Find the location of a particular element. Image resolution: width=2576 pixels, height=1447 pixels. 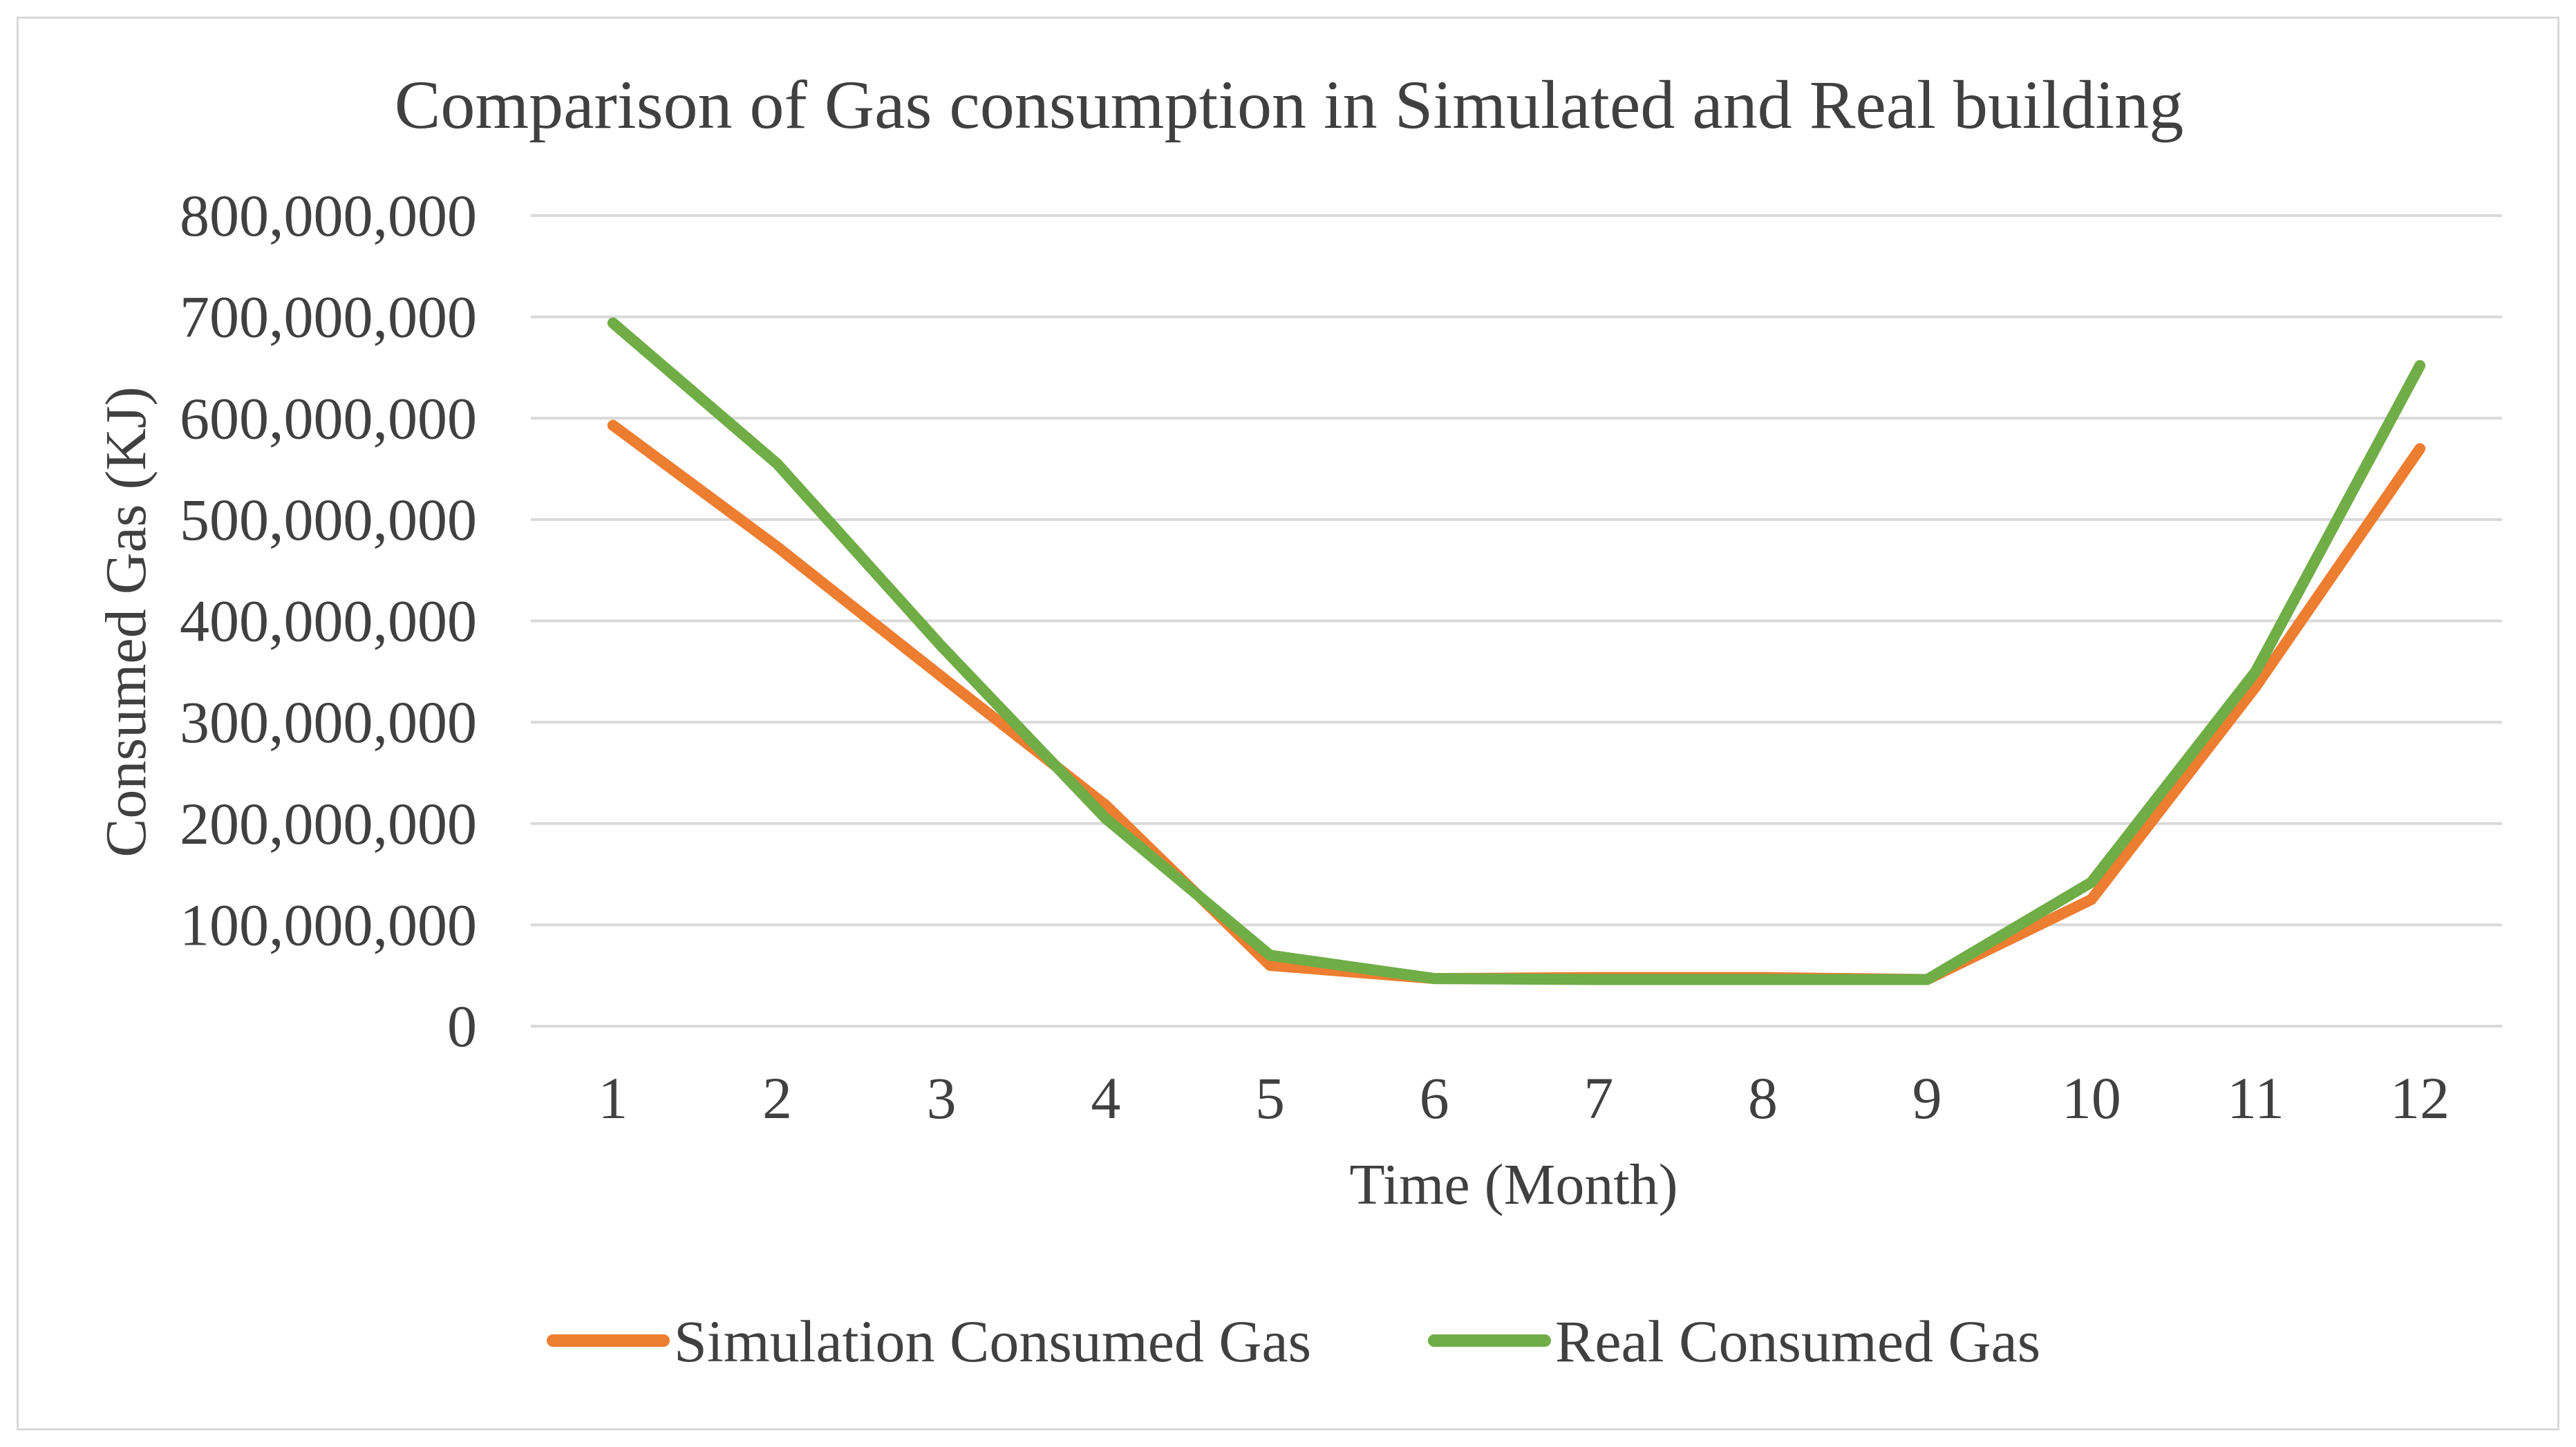

y-tick-label: 800,000,000 is located at coordinates (328, 215).